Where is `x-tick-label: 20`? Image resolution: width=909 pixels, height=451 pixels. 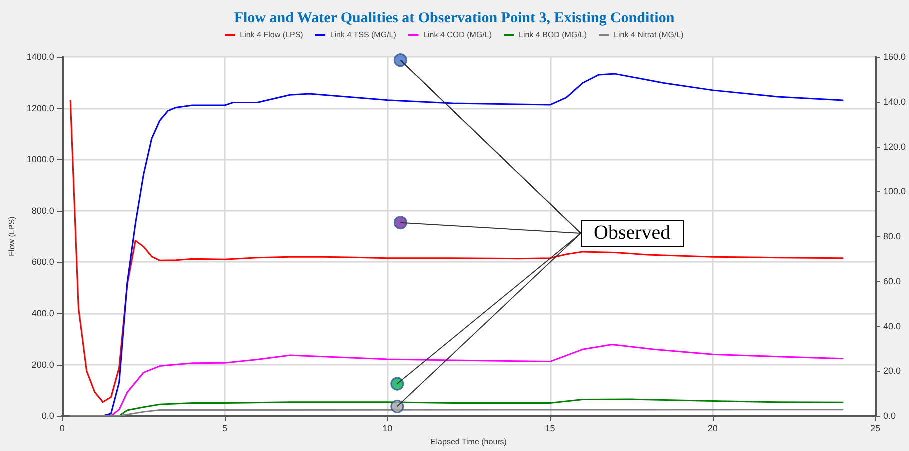 x-tick-label: 20 is located at coordinates (713, 429).